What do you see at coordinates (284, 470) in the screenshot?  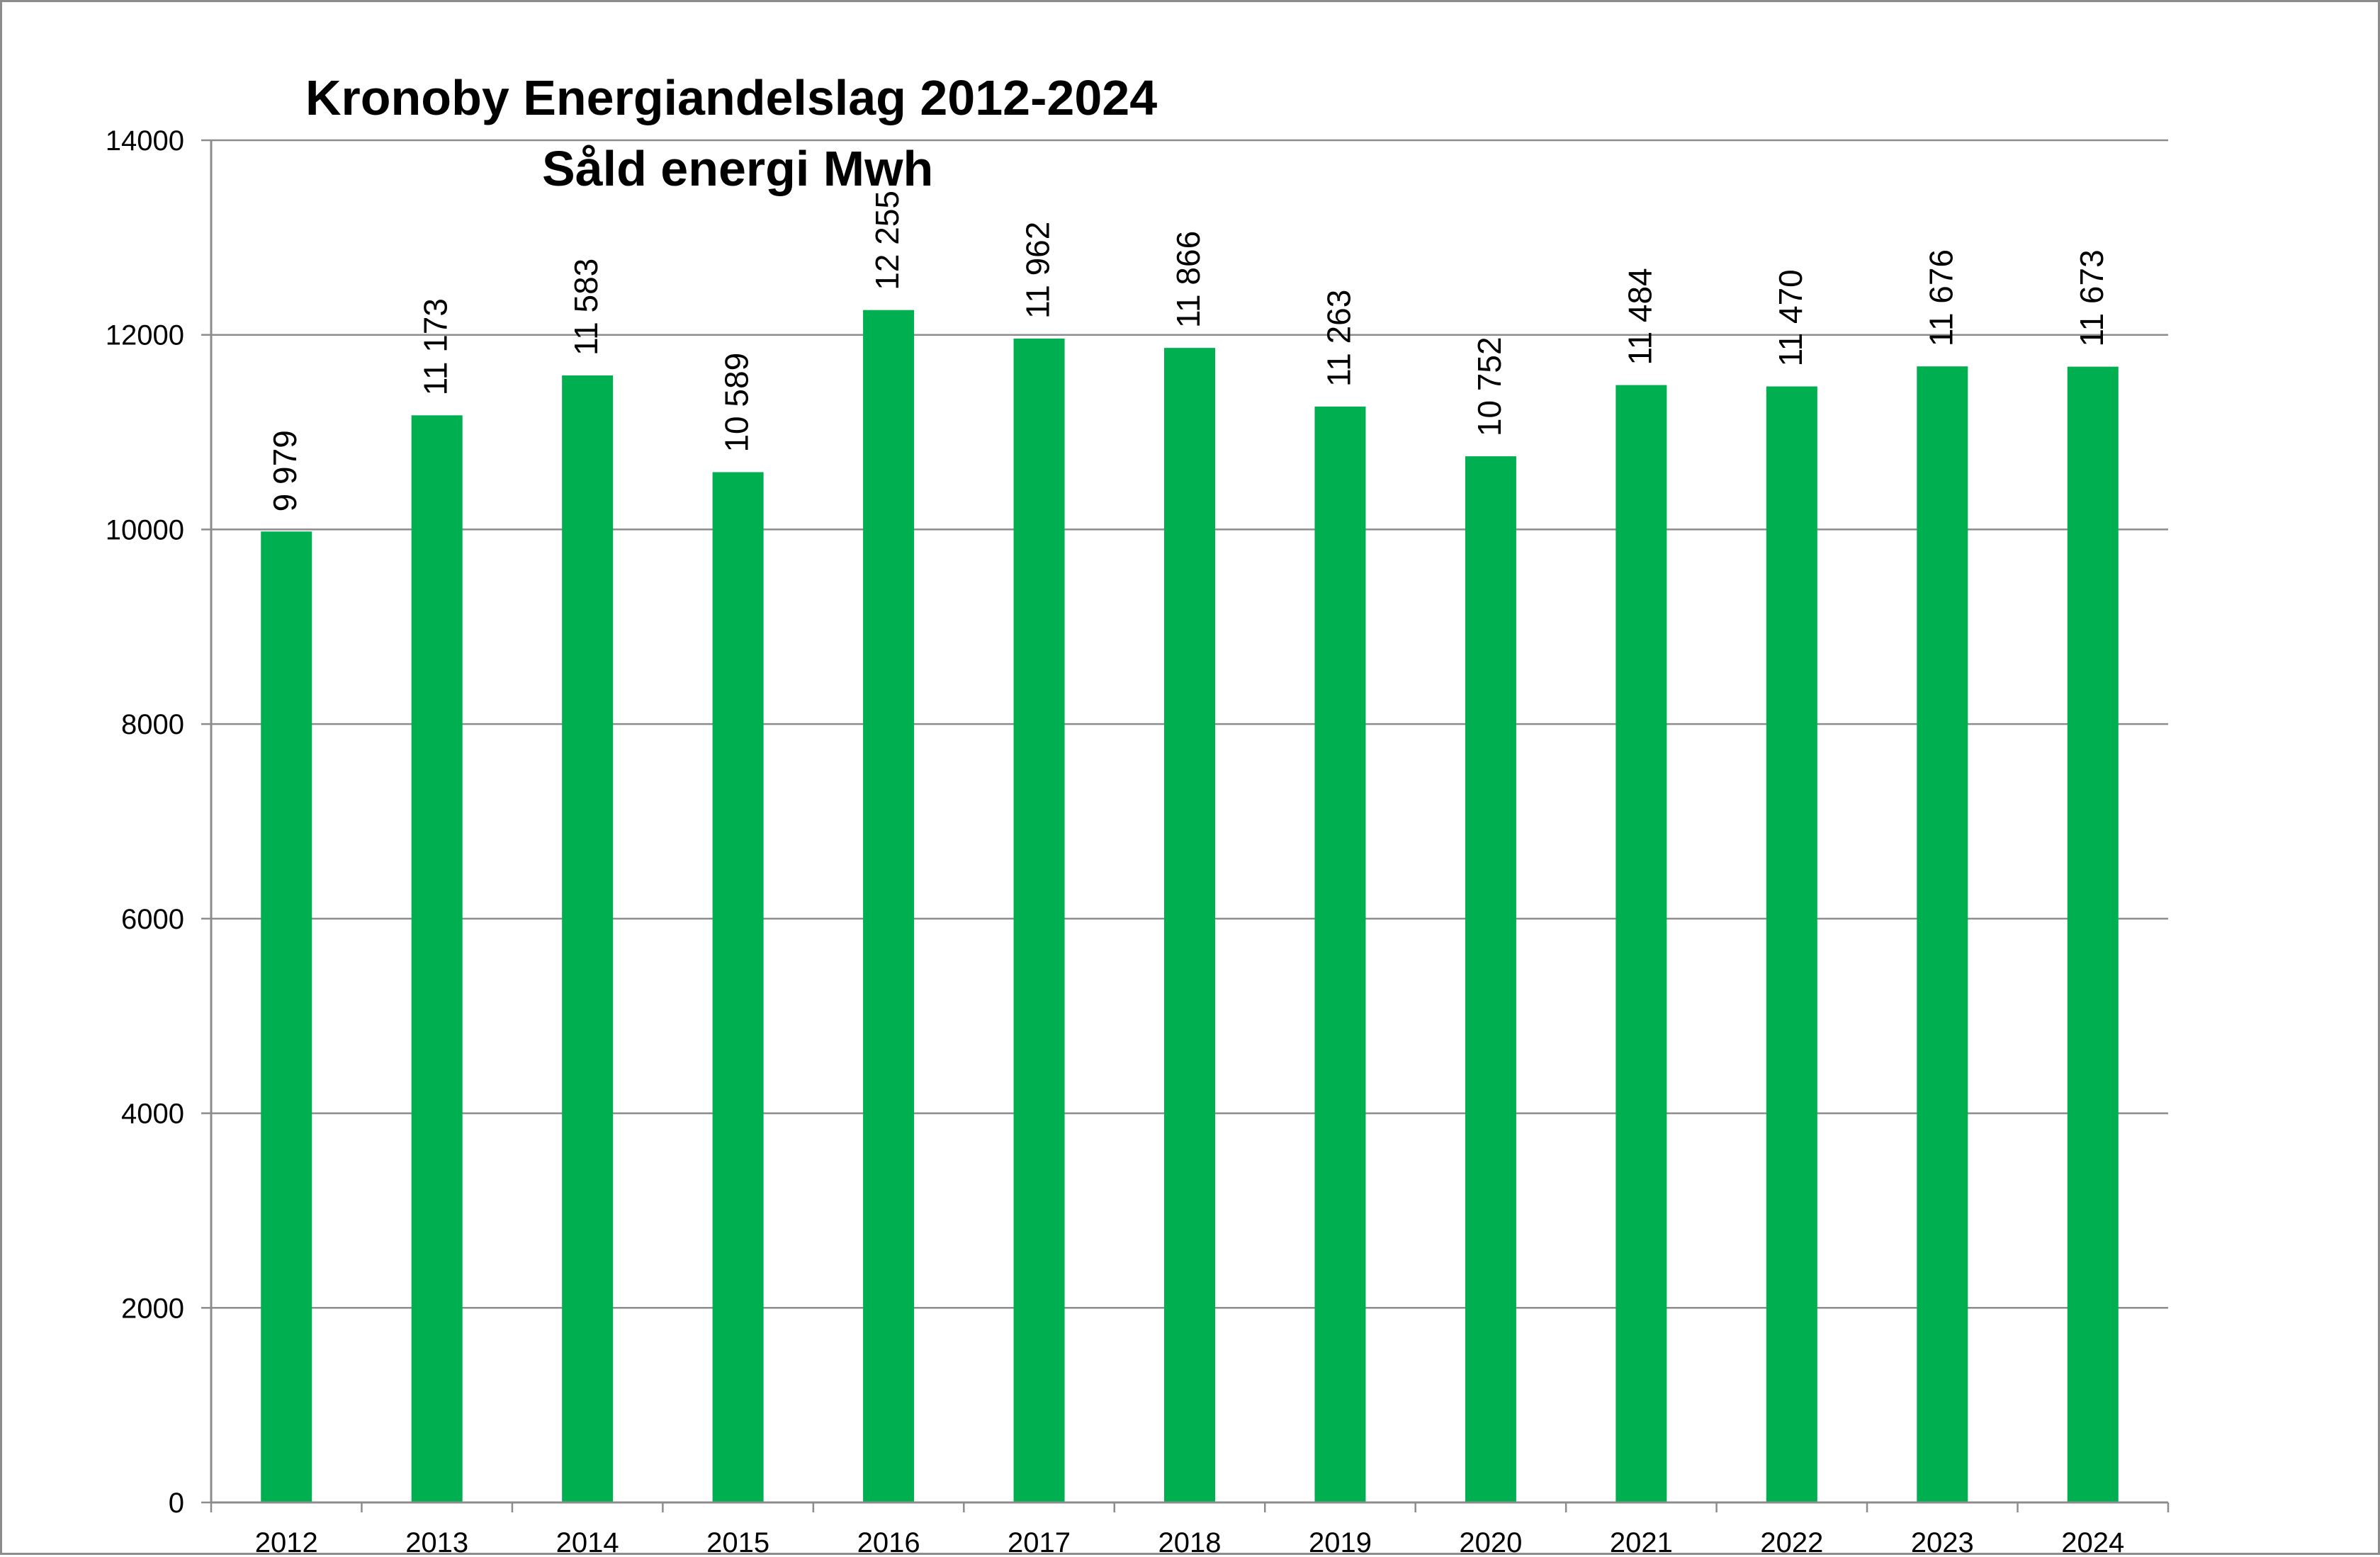 I see `data-label: 9 979` at bounding box center [284, 470].